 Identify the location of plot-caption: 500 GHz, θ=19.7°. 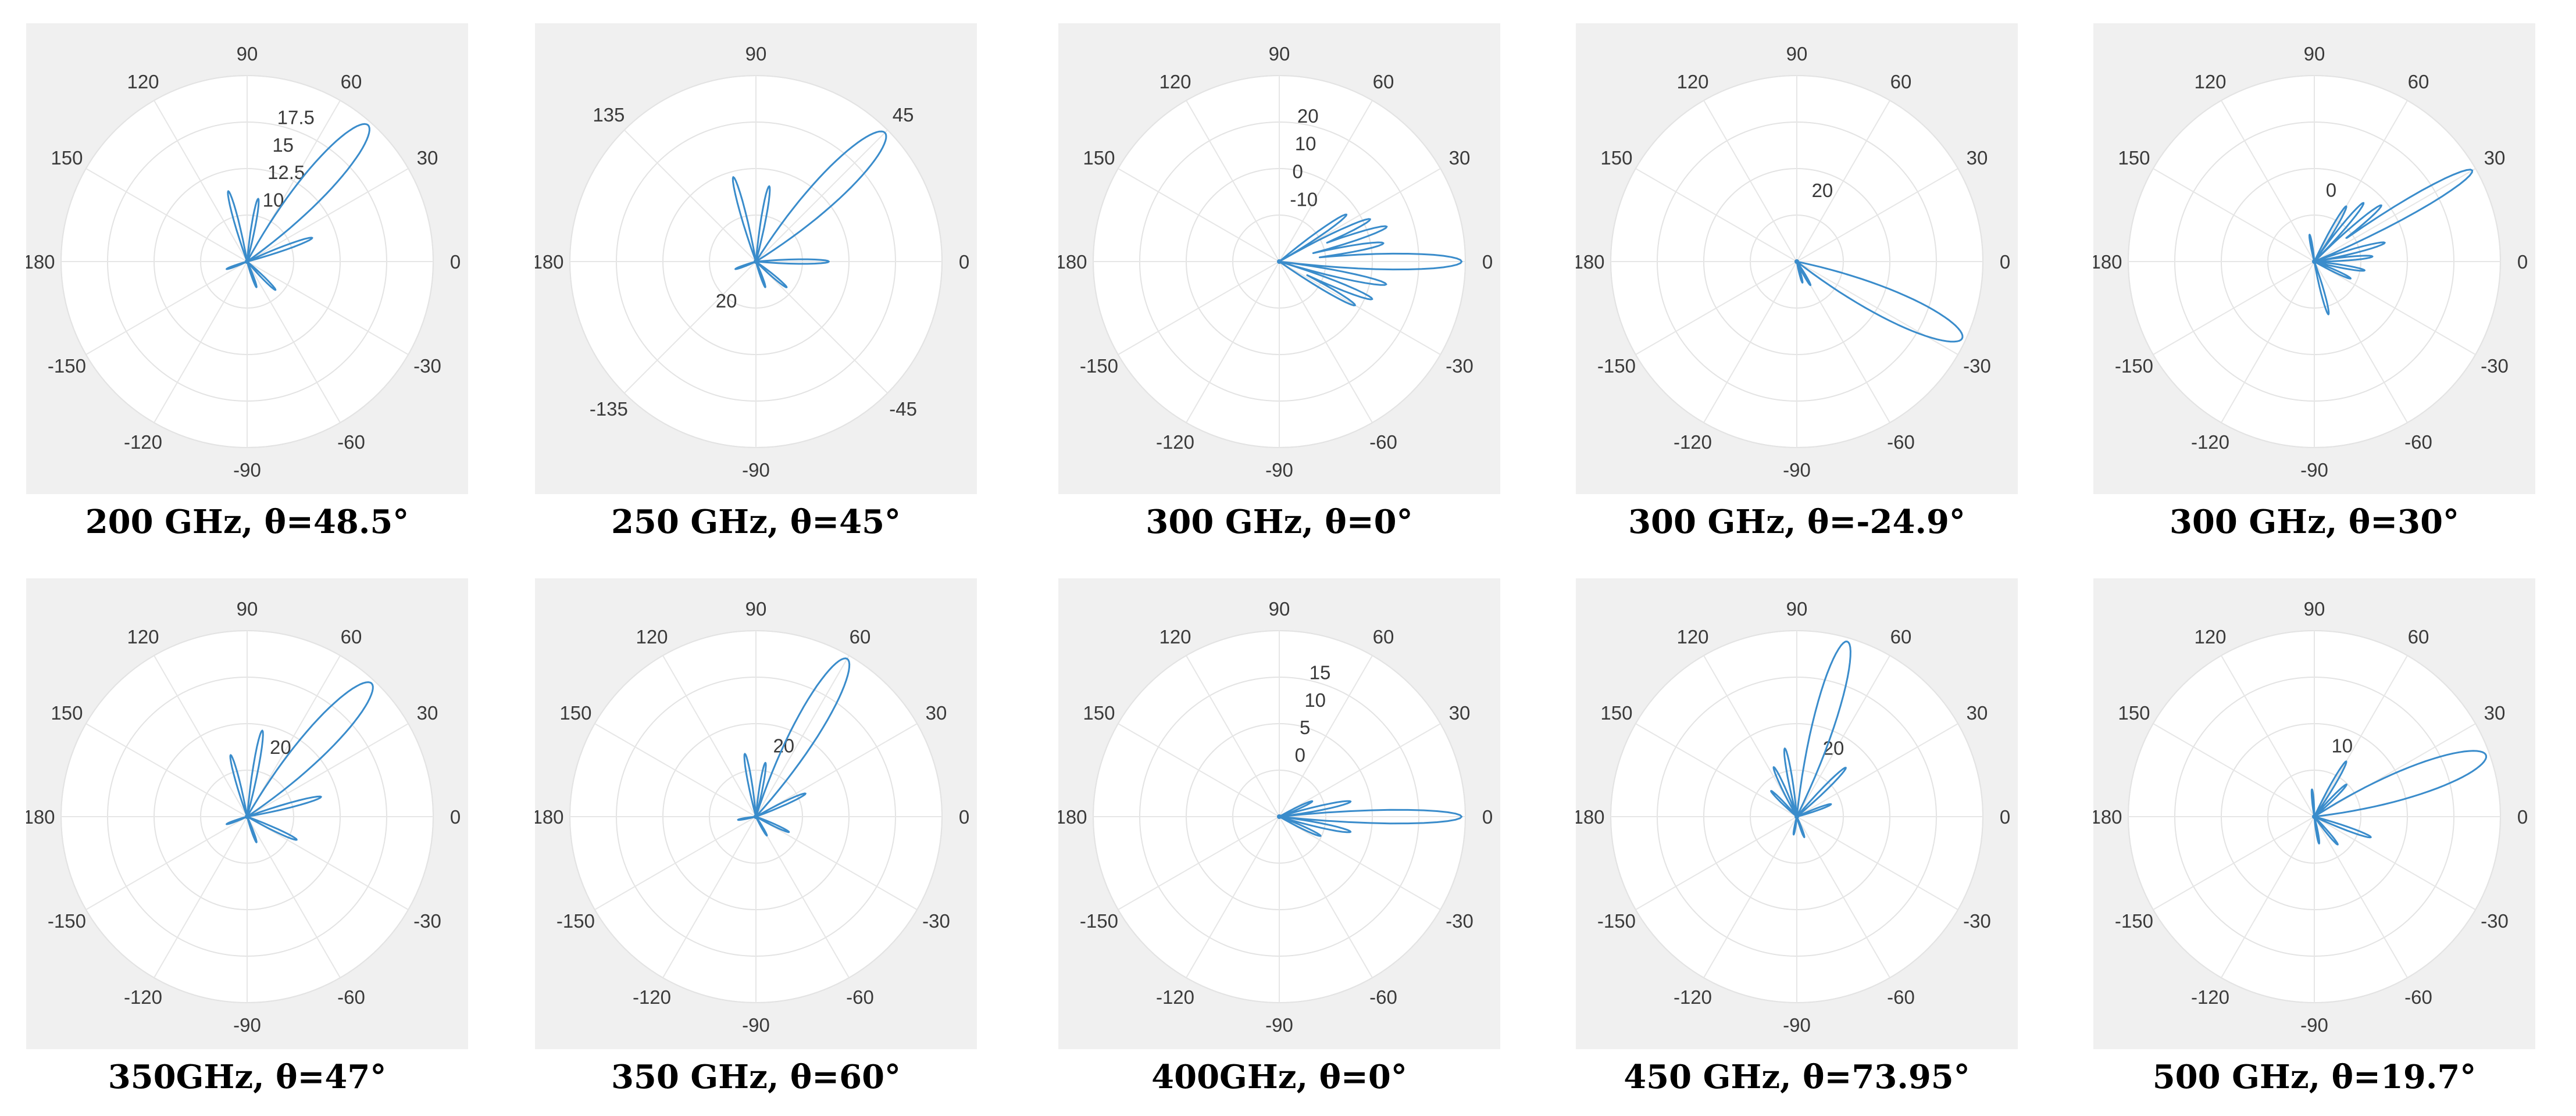
(2314, 1077).